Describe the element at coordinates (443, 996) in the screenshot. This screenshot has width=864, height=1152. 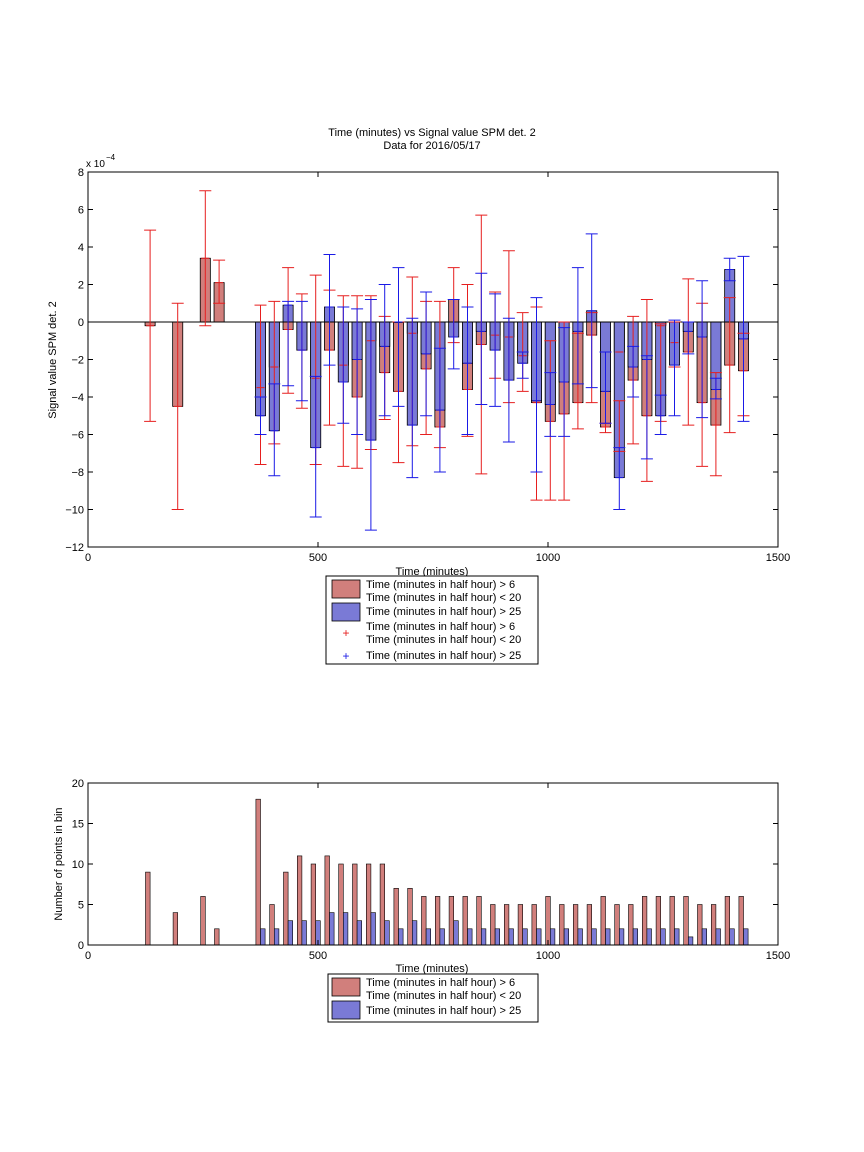
I see `bottom-legend-label-red-line2: Time (minutes in half hour) < 20` at that location.